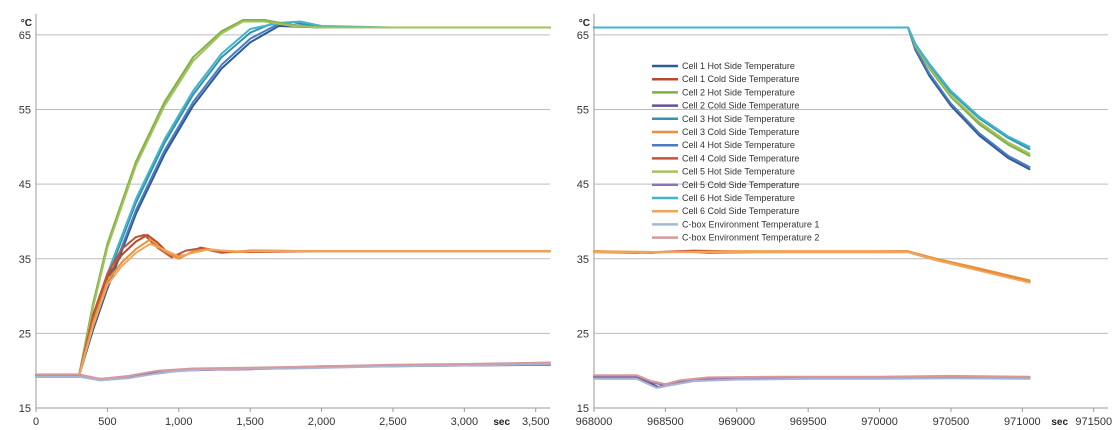 Image resolution: width=1112 pixels, height=430 pixels. I want to click on x-tick-label: 970500, so click(951, 422).